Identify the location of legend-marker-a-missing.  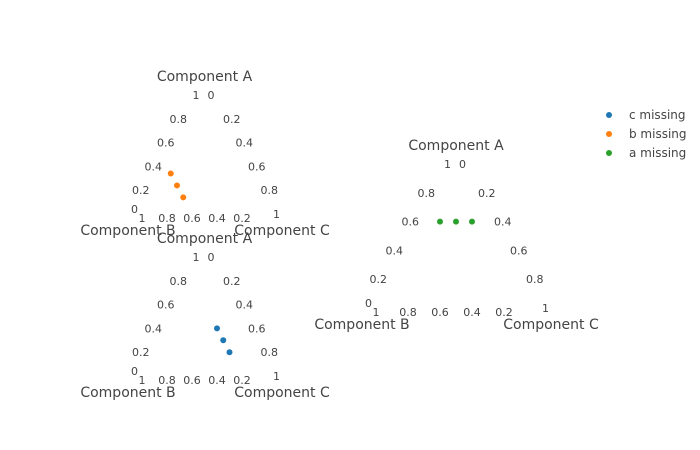
(609, 153).